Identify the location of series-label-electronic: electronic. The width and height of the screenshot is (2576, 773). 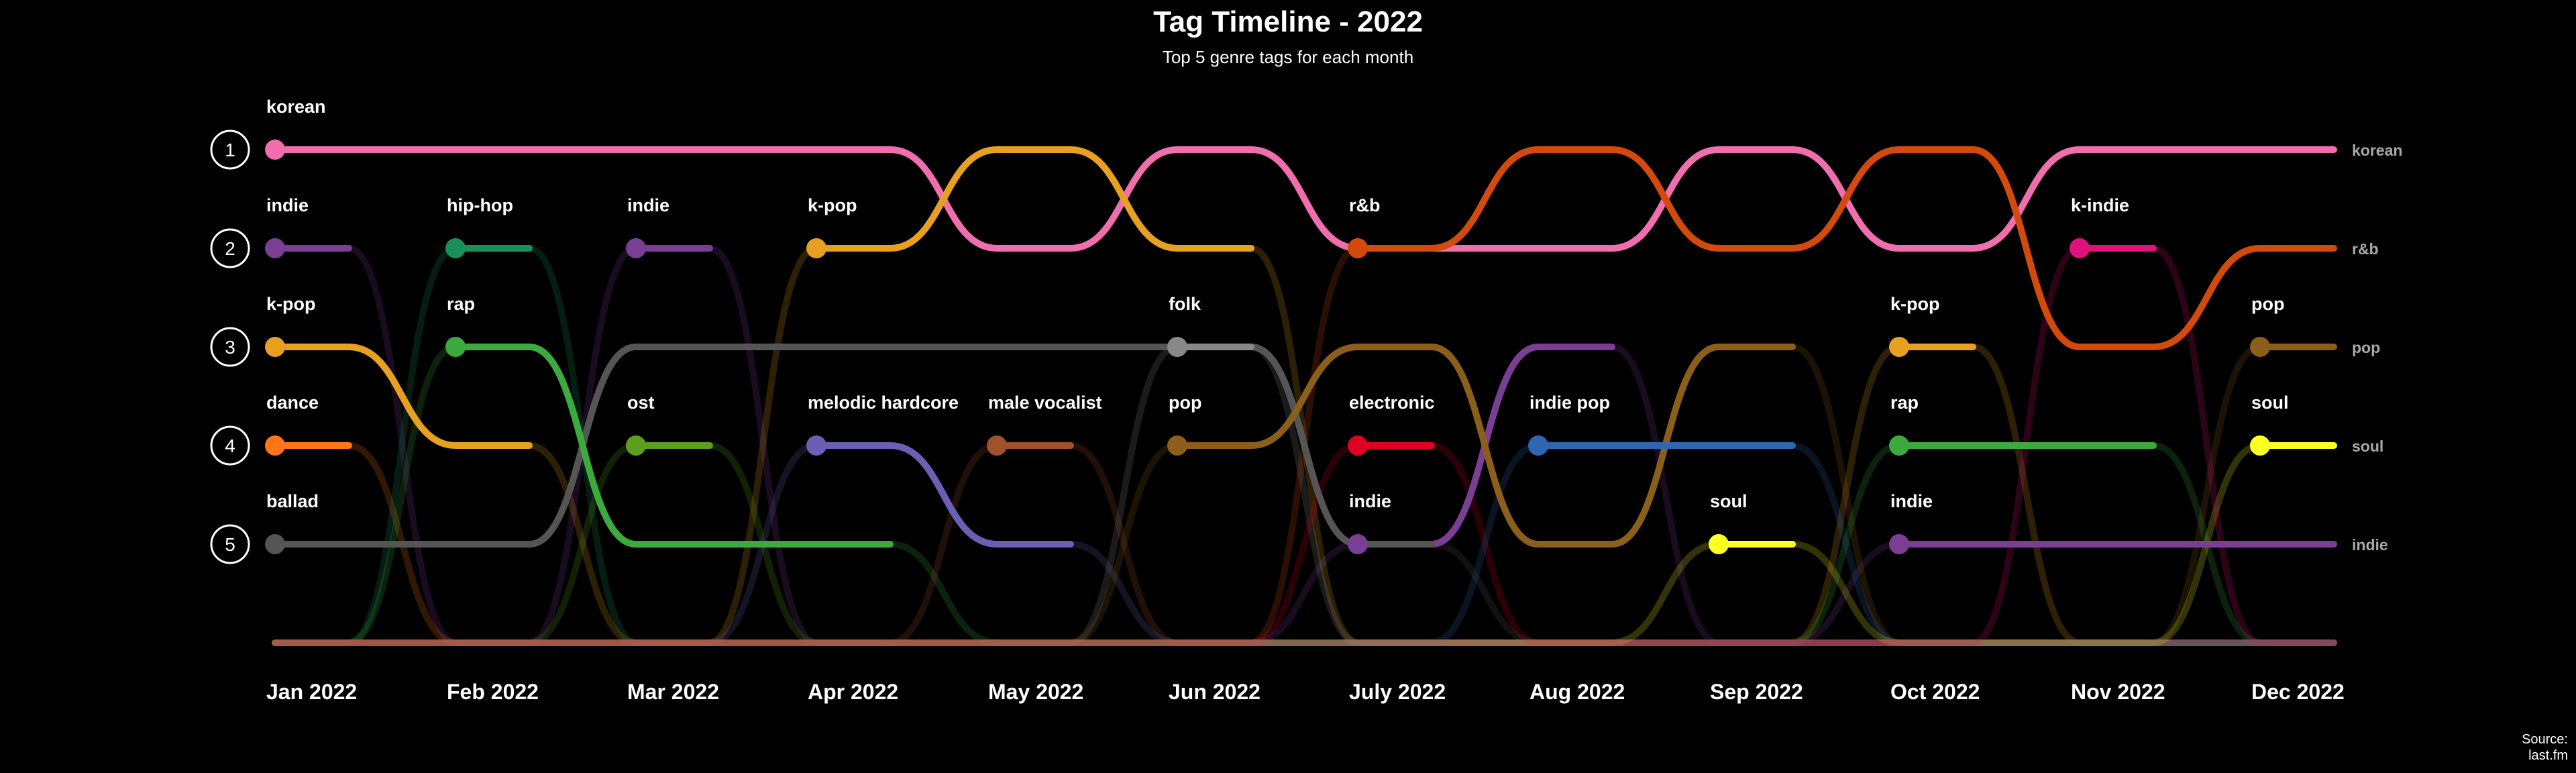
(1392, 403).